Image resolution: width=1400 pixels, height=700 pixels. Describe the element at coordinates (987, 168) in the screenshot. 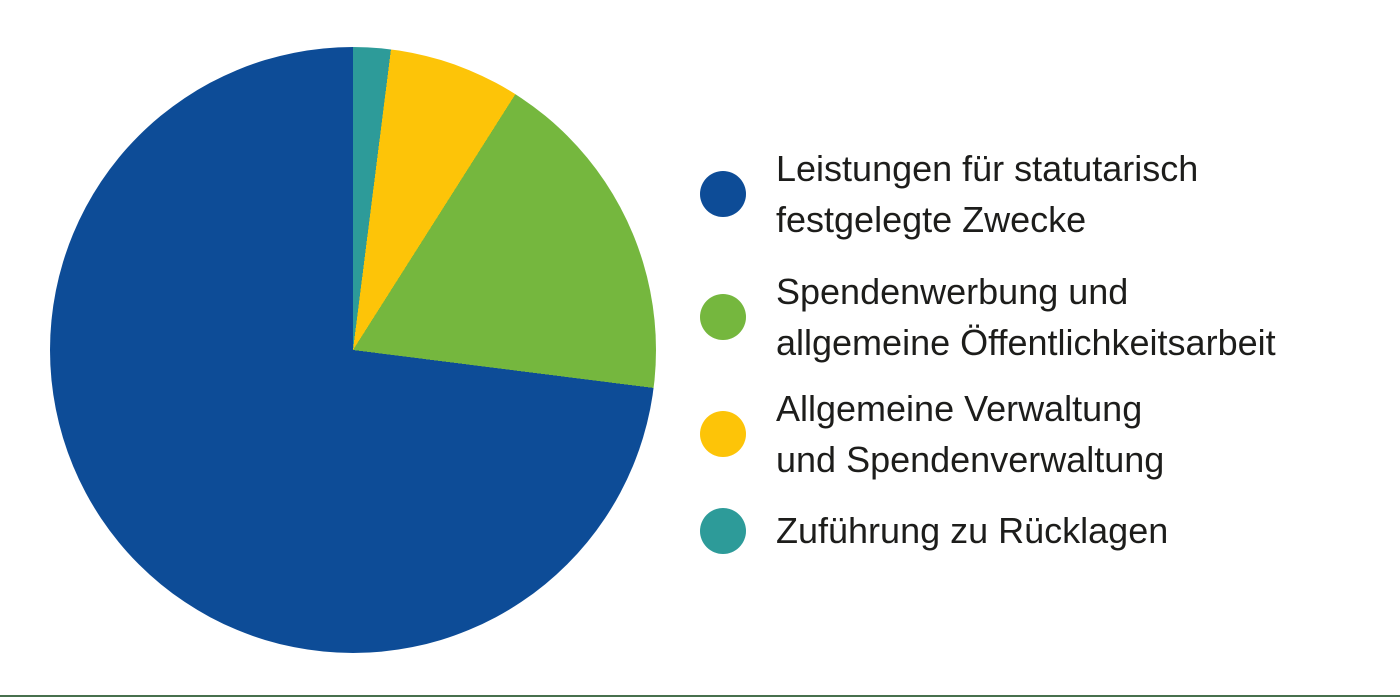

I see `legend-label-line: Leistungen für statutarisch` at that location.